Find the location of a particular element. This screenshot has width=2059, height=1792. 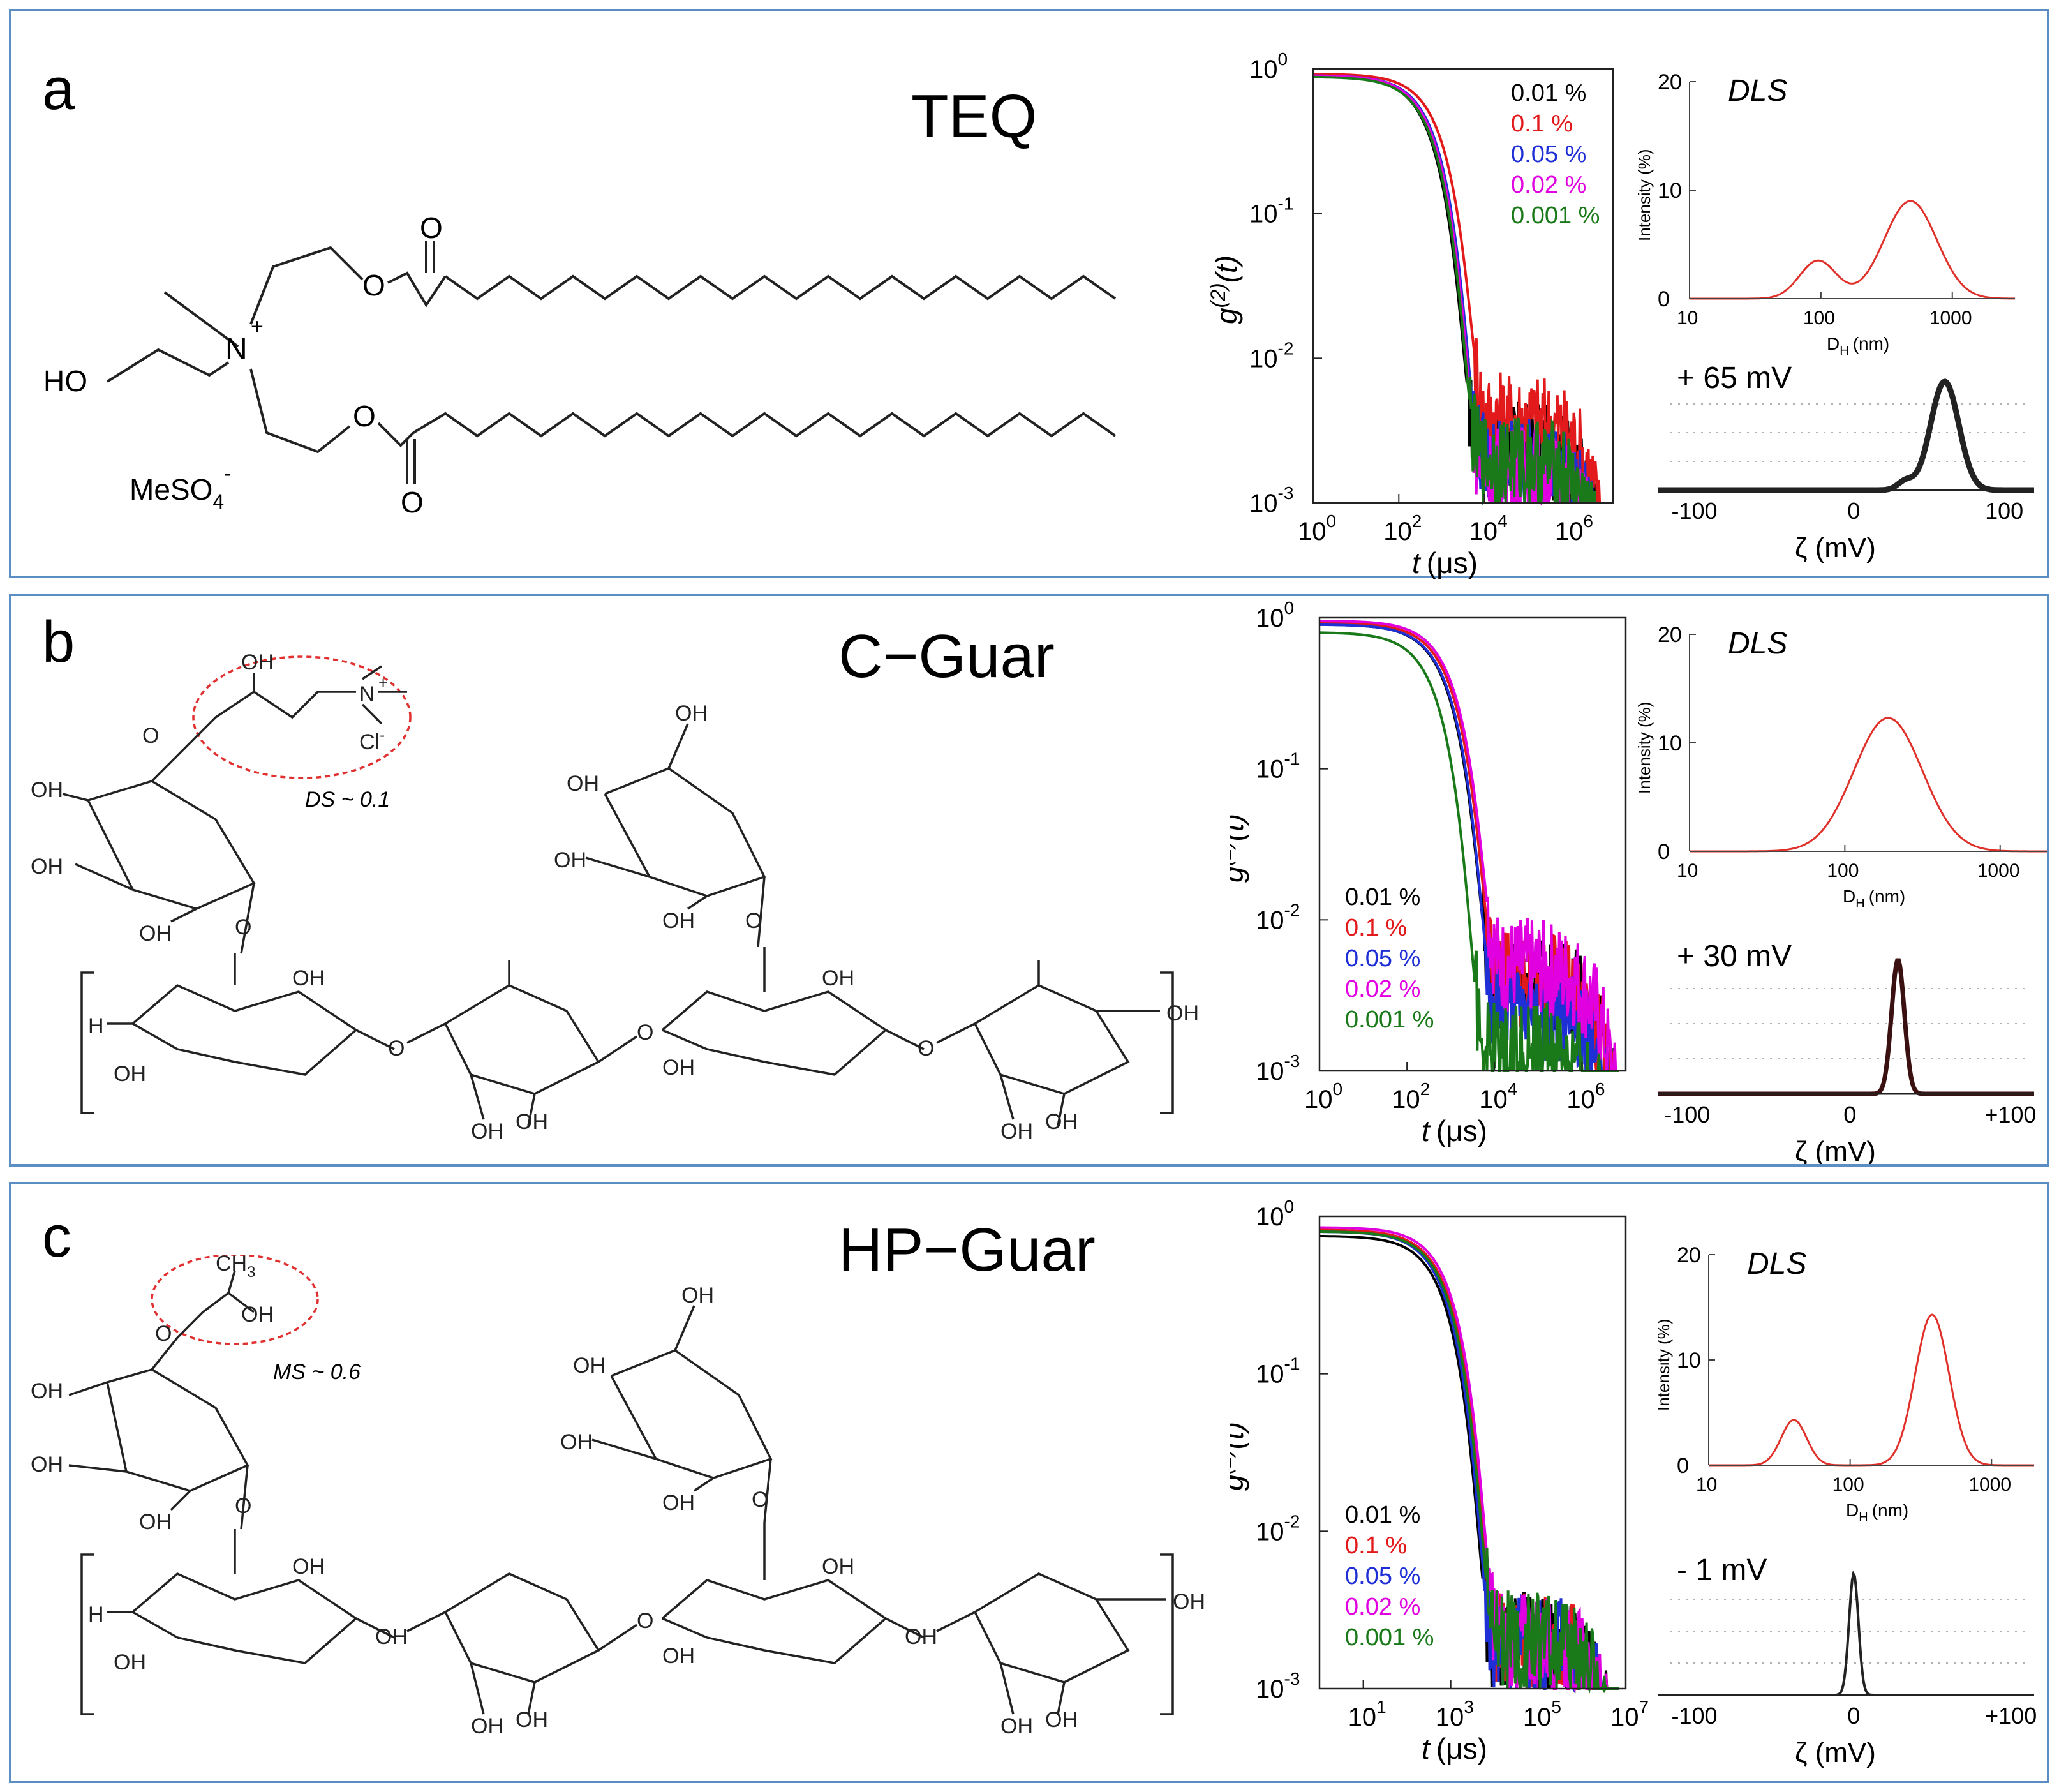

dls-x-label-unit: (nm) is located at coordinates (1871, 344).